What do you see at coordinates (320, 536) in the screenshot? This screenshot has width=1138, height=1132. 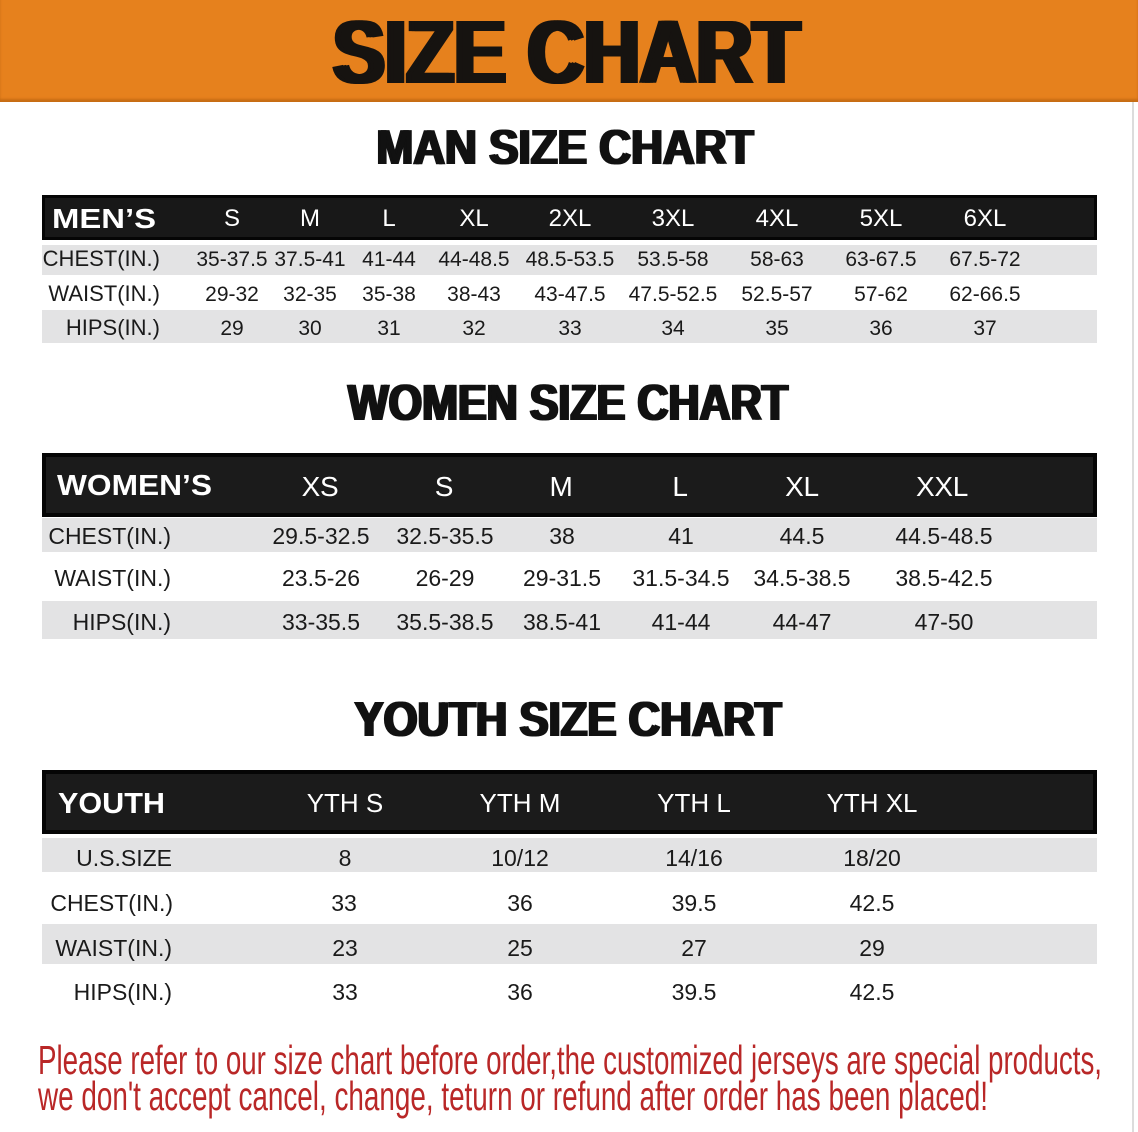 I see `svg-text: 29.5-32.5` at bounding box center [320, 536].